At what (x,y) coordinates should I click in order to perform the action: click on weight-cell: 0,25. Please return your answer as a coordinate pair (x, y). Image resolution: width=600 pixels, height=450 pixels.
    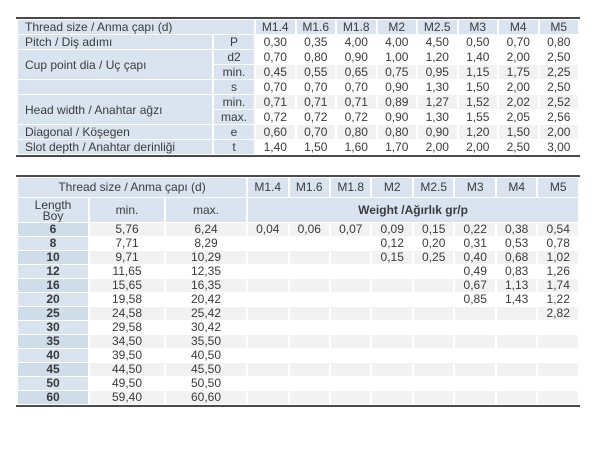
    Looking at the image, I should click on (433, 257).